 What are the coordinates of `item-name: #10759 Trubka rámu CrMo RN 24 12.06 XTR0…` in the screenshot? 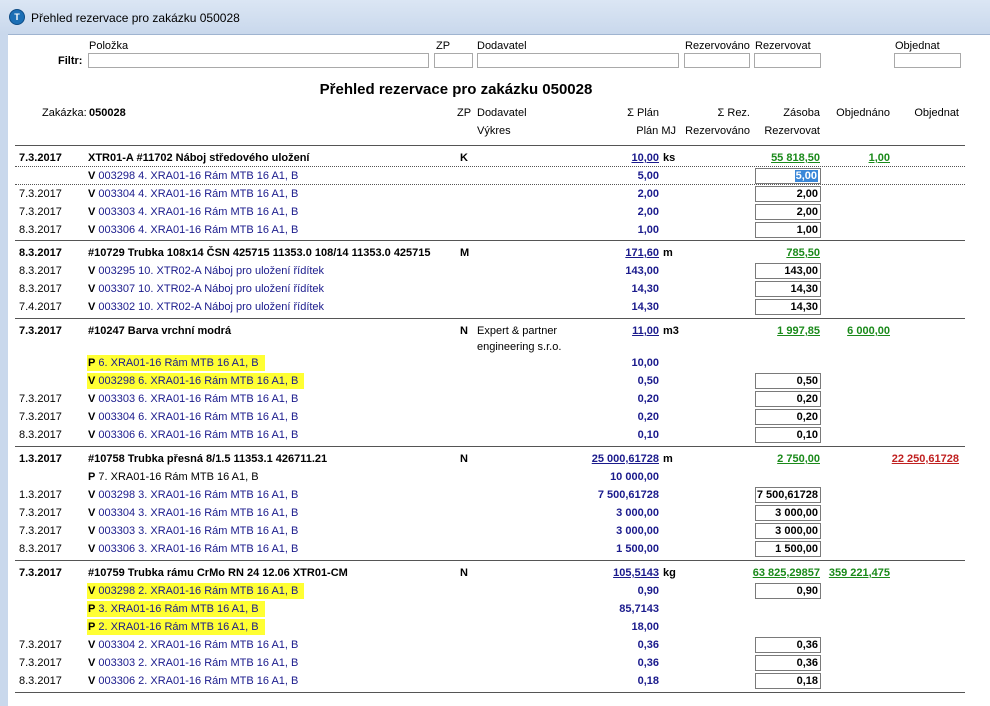 It's located at (218, 573).